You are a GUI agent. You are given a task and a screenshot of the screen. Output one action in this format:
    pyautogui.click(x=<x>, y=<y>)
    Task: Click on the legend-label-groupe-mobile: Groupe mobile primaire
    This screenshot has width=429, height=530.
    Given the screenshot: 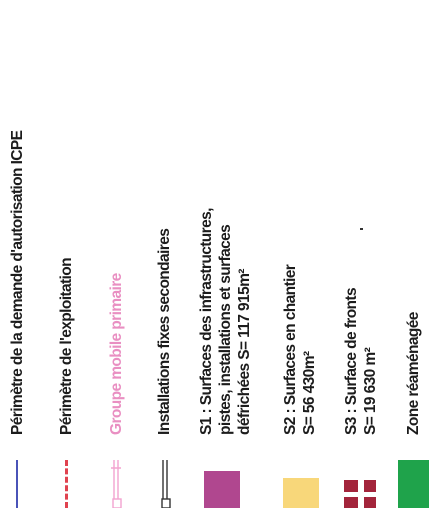 What is the action you would take?
    pyautogui.click(x=116, y=354)
    